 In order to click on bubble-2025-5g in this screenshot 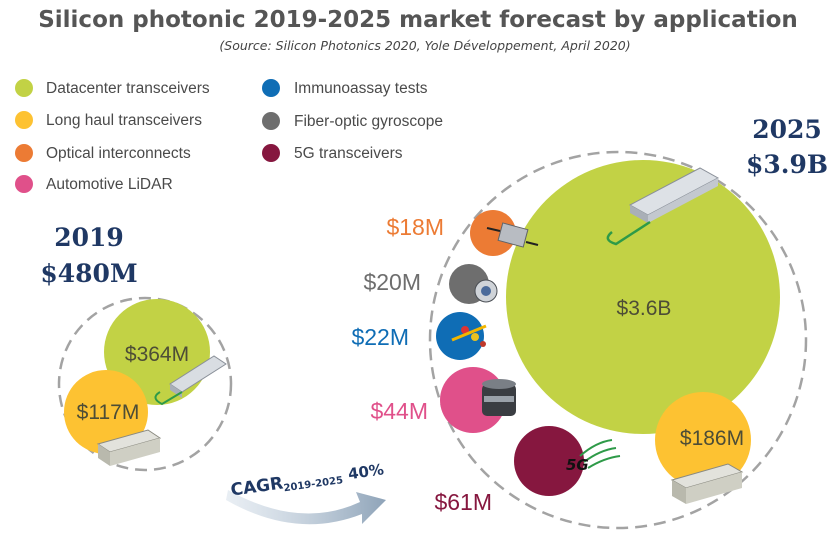, I will do `click(549, 461)`.